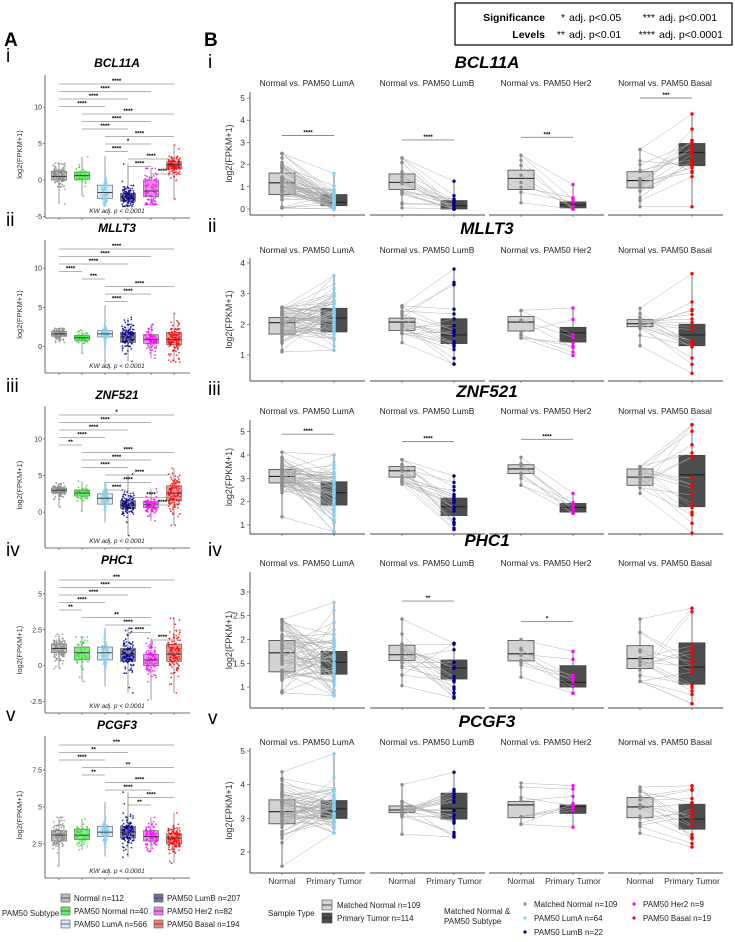 The image size is (735, 942). I want to click on facet-title: Normal vs. PAM50 Her2, so click(545, 411).